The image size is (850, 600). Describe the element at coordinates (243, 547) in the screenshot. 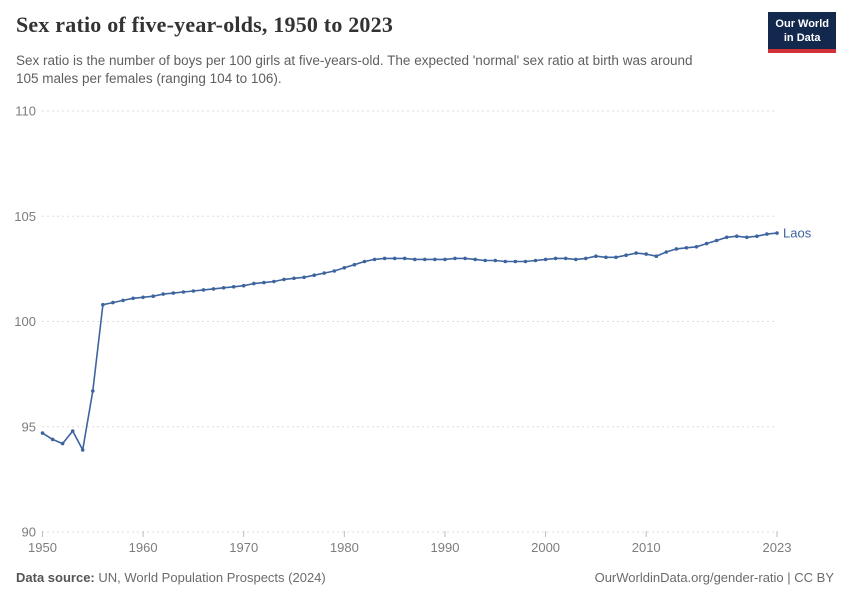

I see `x-axis-tick-label: 1970` at that location.